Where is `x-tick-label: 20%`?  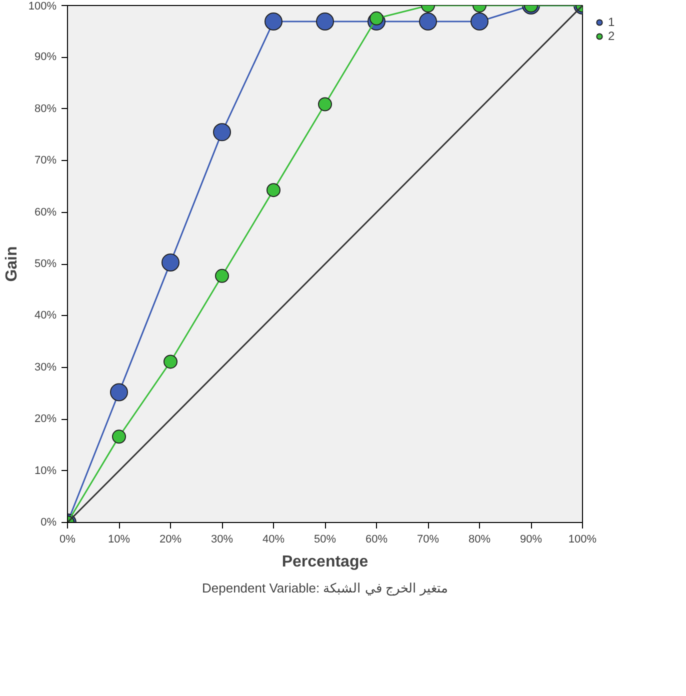 x-tick-label: 20% is located at coordinates (170, 540).